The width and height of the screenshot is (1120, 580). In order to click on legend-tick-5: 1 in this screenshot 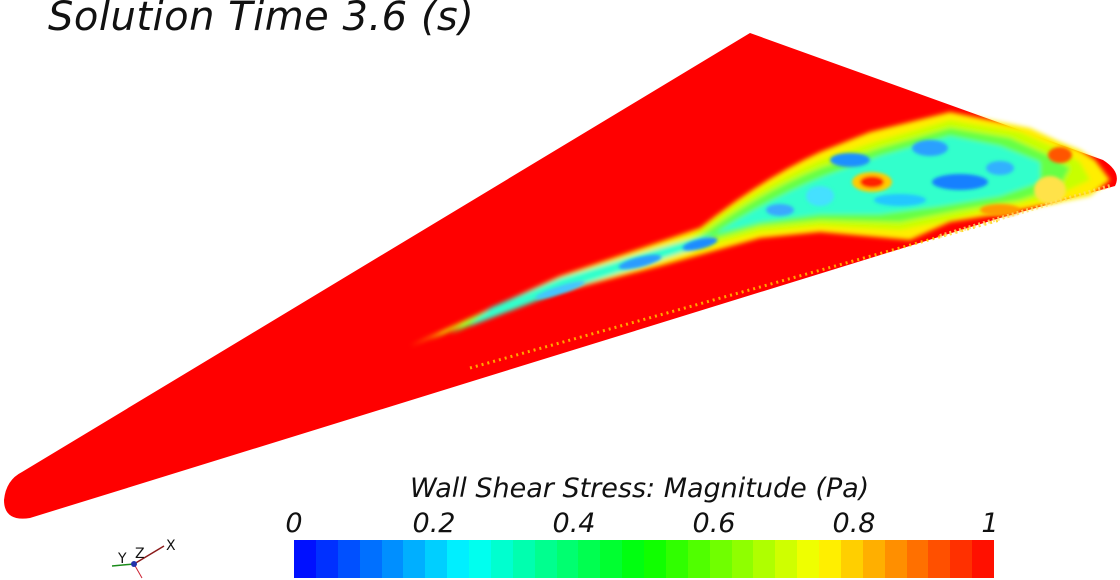, I will do `click(990, 523)`.